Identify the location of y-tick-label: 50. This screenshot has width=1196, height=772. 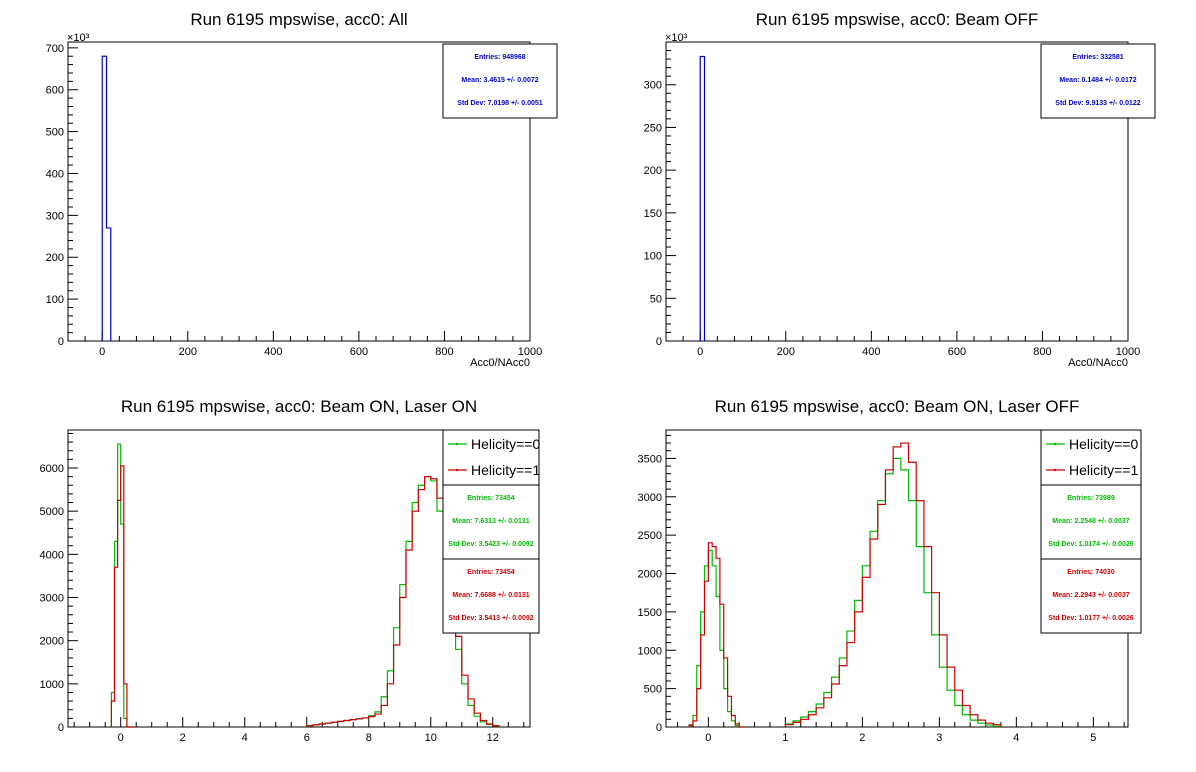
(656, 299).